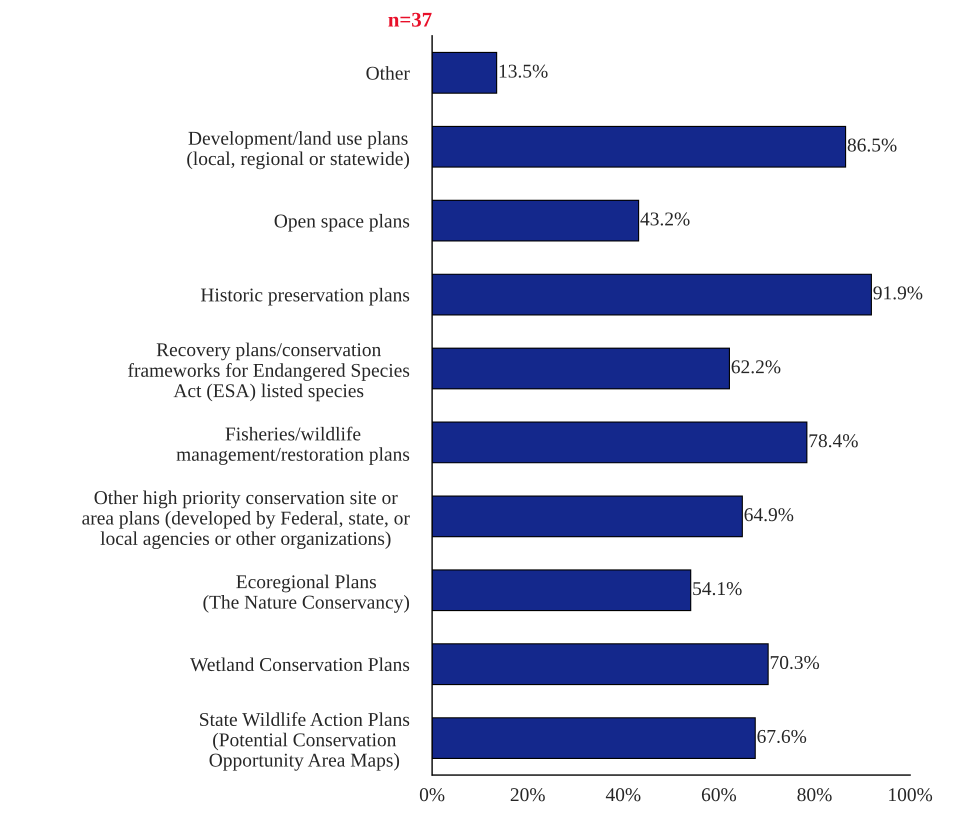 The image size is (956, 815). What do you see at coordinates (342, 223) in the screenshot?
I see `y-tick-label: Open space plans` at bounding box center [342, 223].